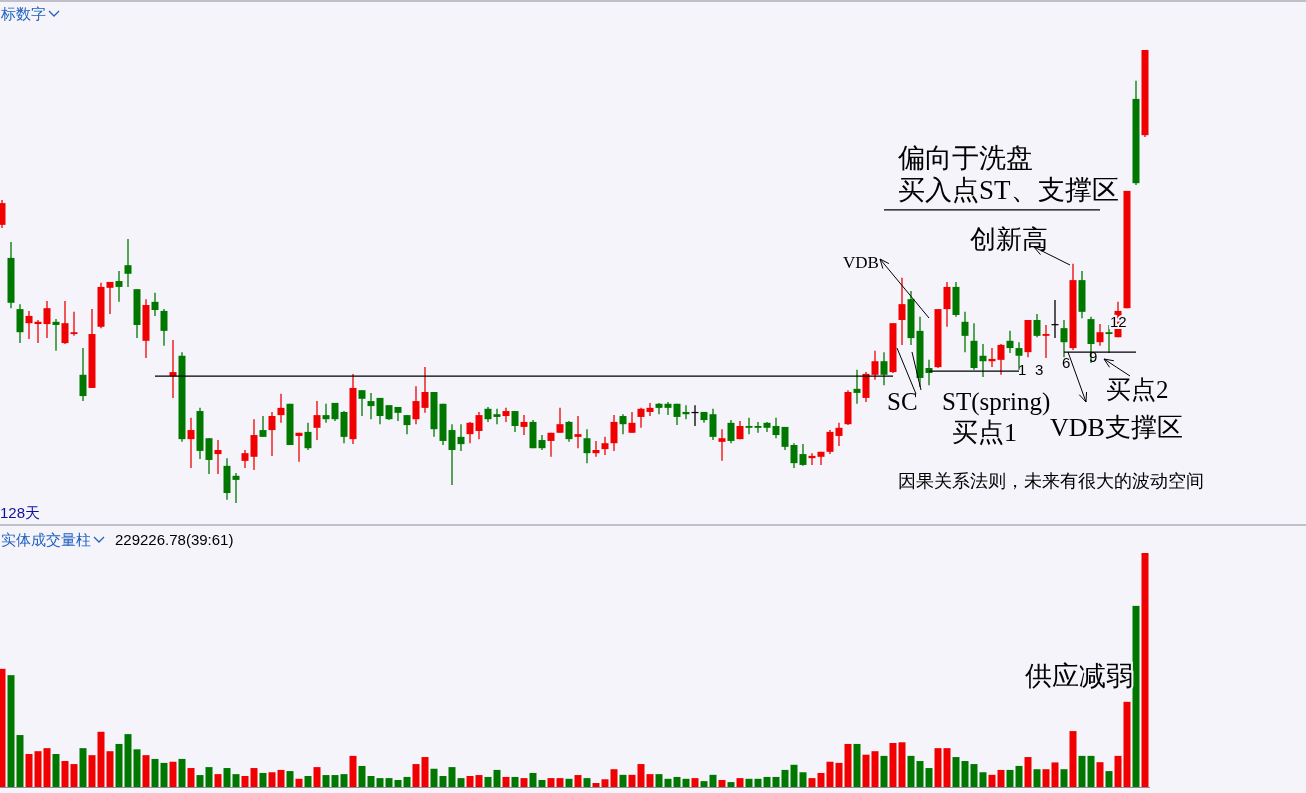  What do you see at coordinates (902, 401) in the screenshot?
I see `annotation: SC` at bounding box center [902, 401].